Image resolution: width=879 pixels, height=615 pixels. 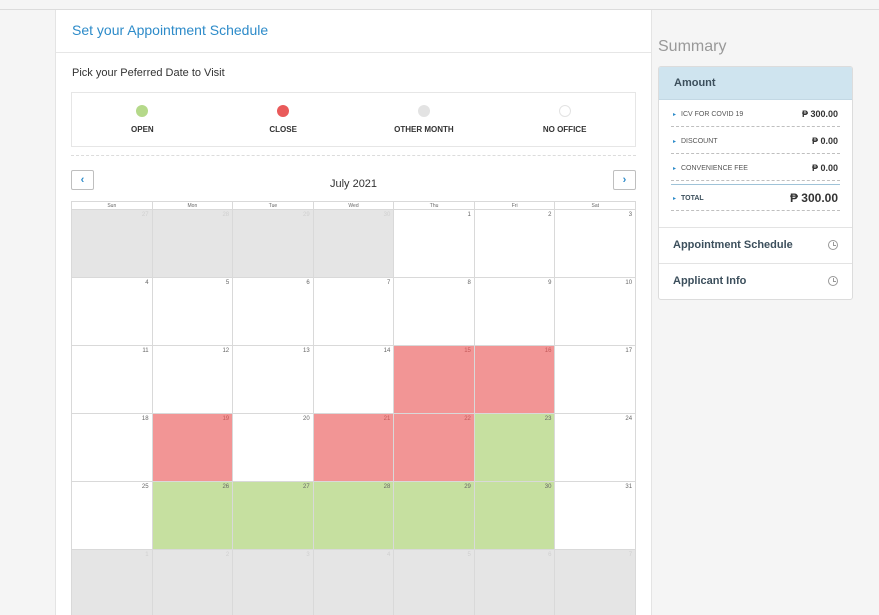 What do you see at coordinates (629, 351) in the screenshot?
I see `day-number: 17` at bounding box center [629, 351].